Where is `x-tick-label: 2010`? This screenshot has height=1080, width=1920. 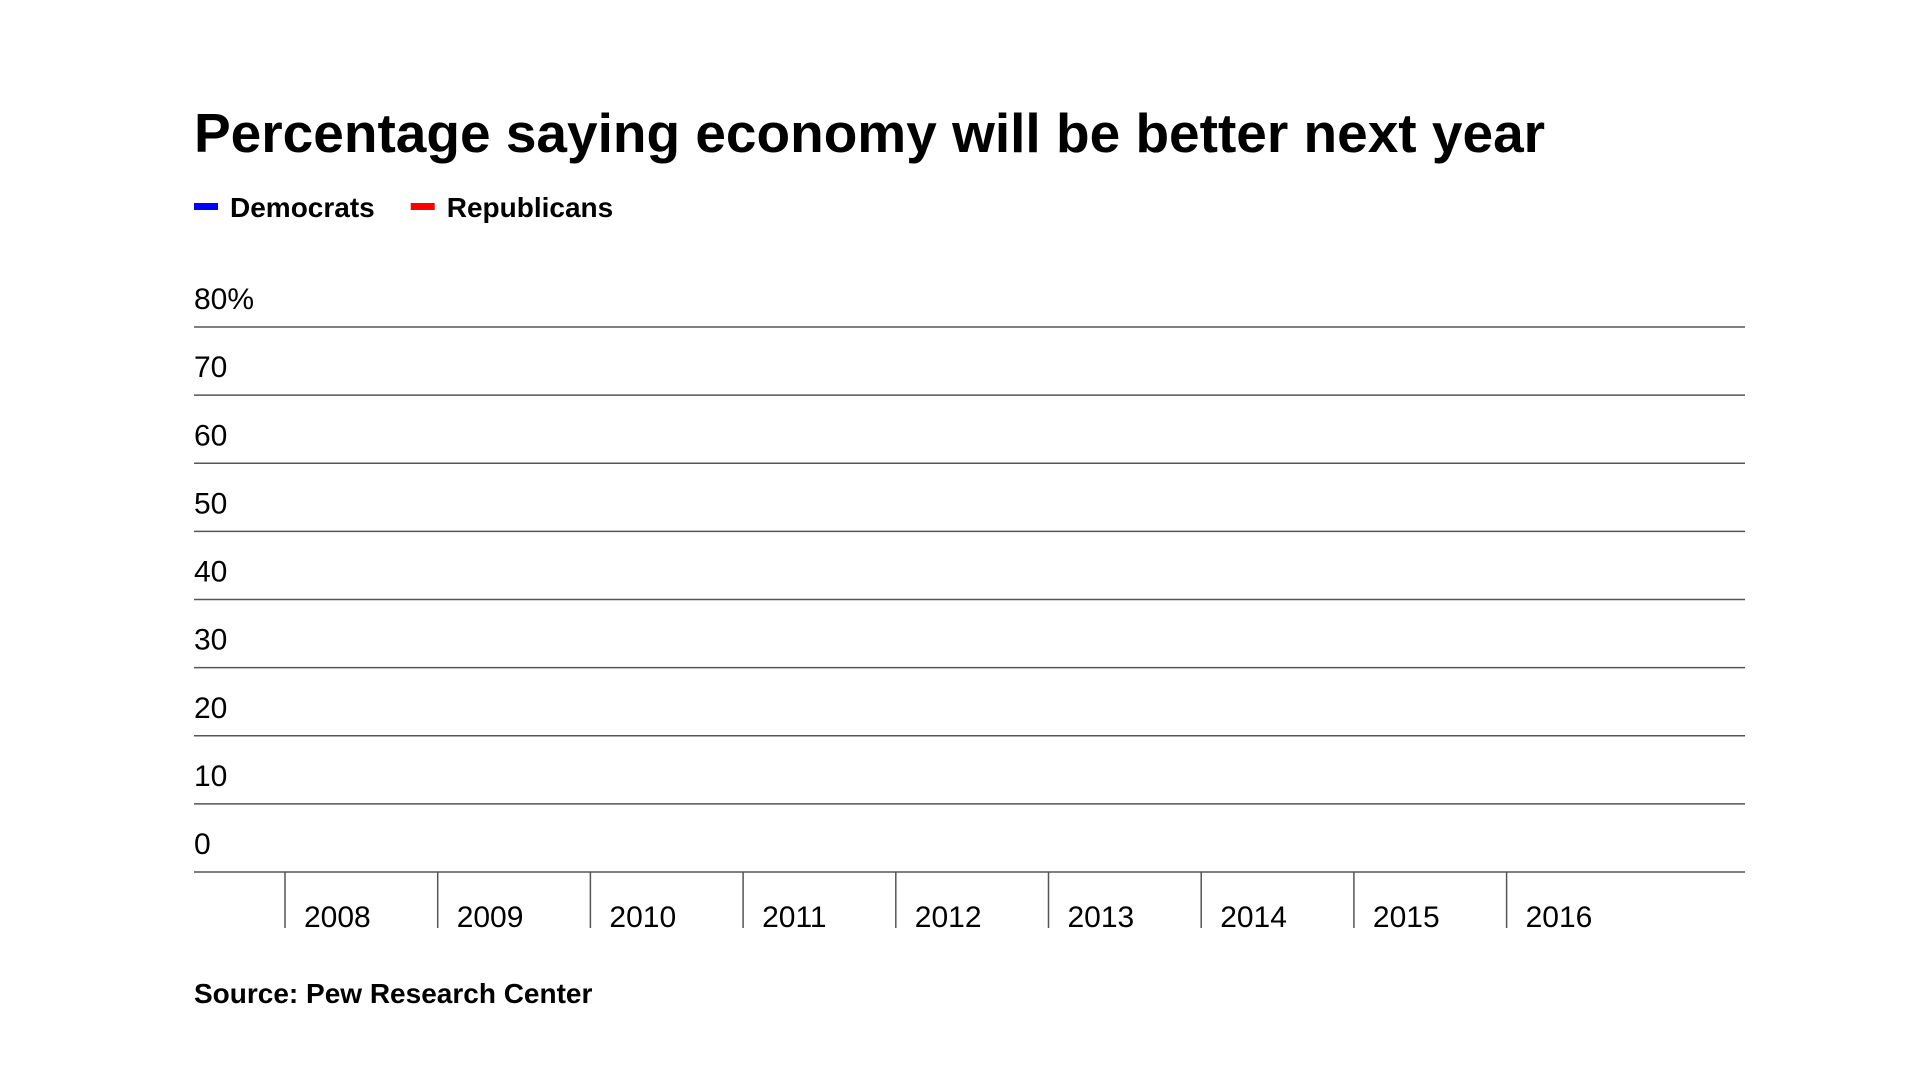
x-tick-label: 2010 is located at coordinates (642, 917).